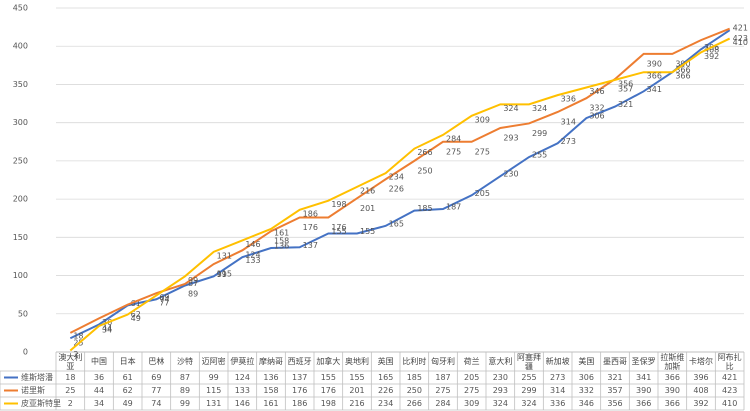 The height and width of the screenshot is (411, 750). I want to click on table-value: 273, so click(557, 377).